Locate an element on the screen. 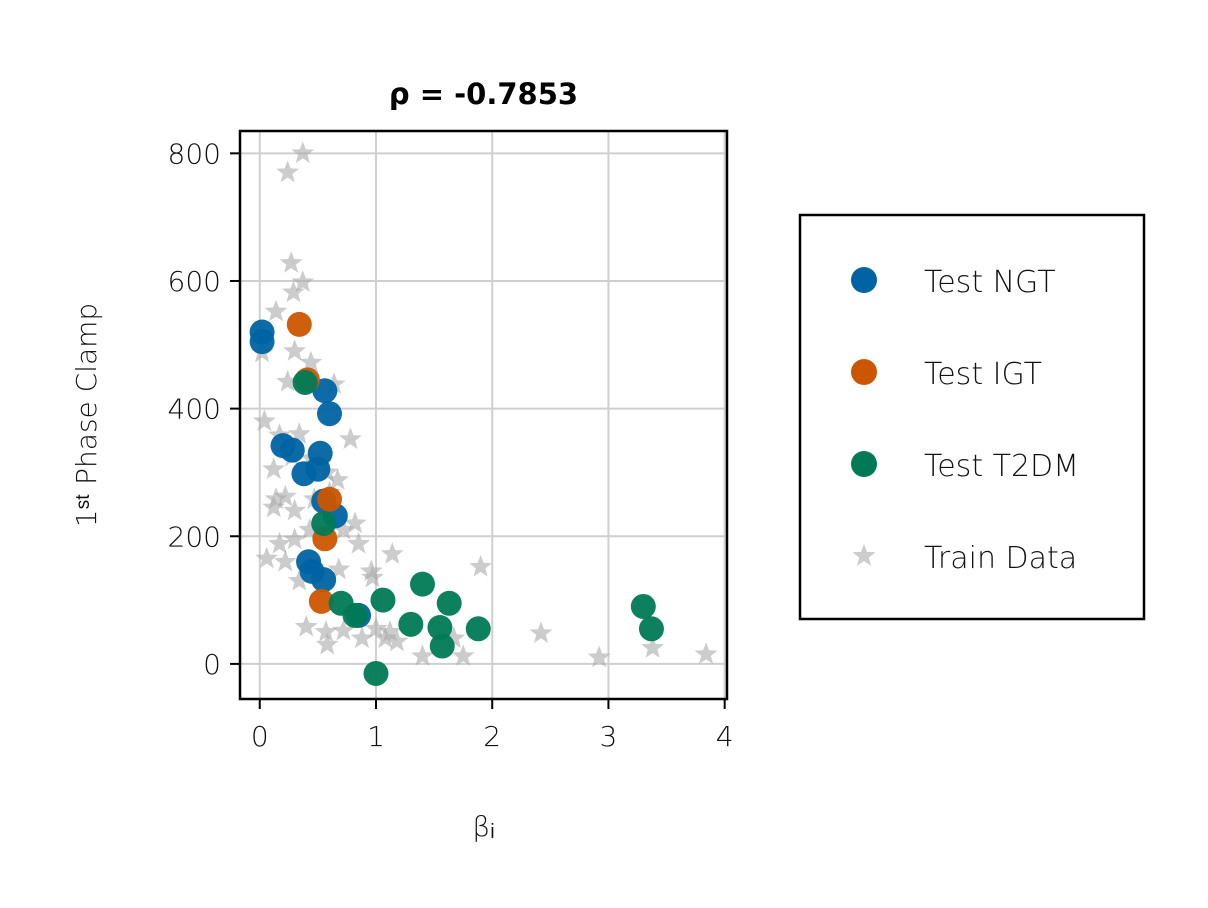 Image resolution: width=1208 pixels, height=908 pixels. x-tick-label: 1 is located at coordinates (376, 736).